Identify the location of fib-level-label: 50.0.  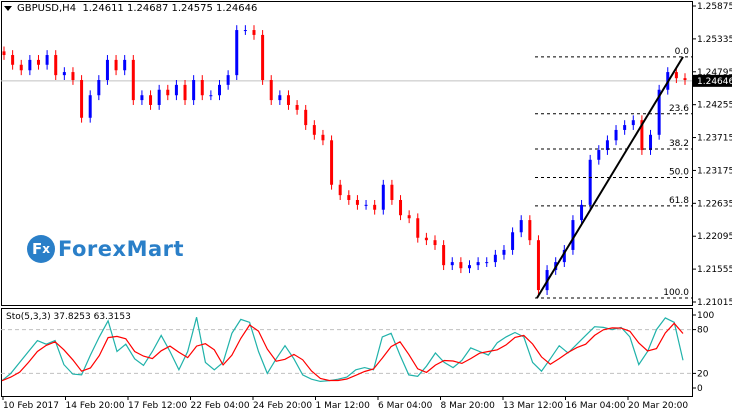
(679, 172).